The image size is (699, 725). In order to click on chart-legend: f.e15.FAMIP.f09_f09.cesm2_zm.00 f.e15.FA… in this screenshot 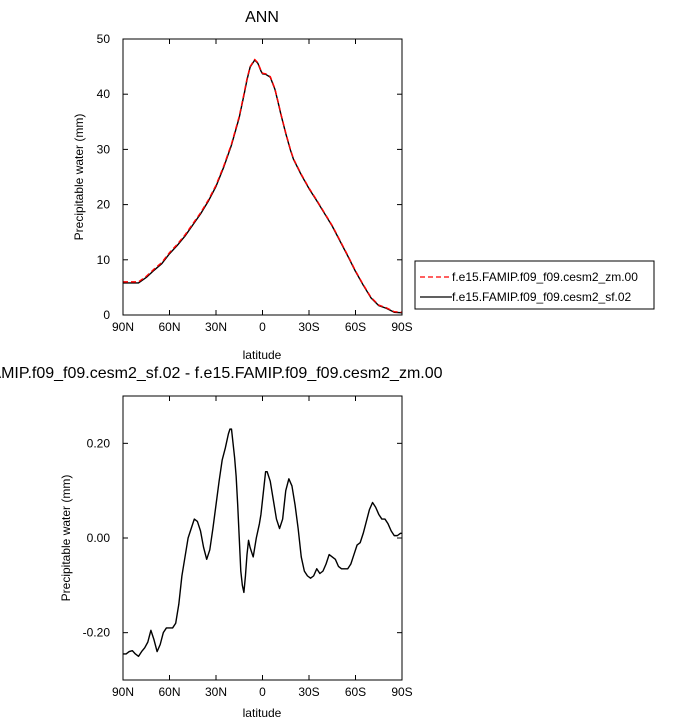, I will do `click(534, 285)`.